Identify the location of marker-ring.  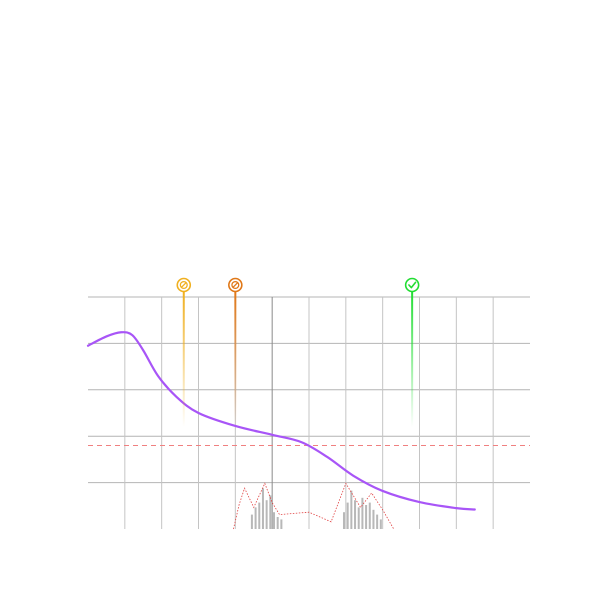
(412, 285).